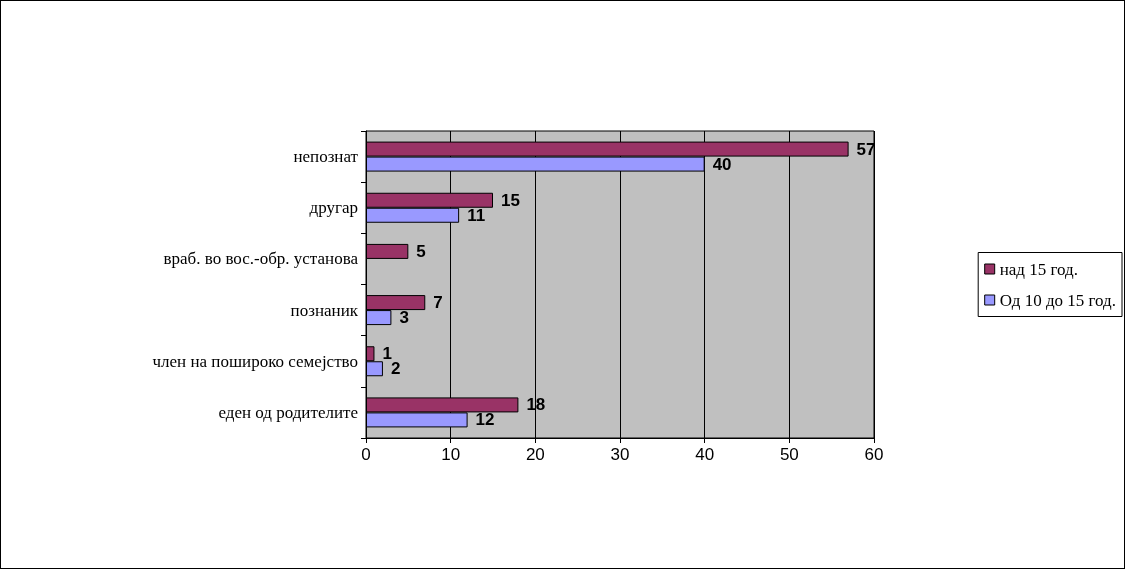  I want to click on data-label: 57, so click(866, 149).